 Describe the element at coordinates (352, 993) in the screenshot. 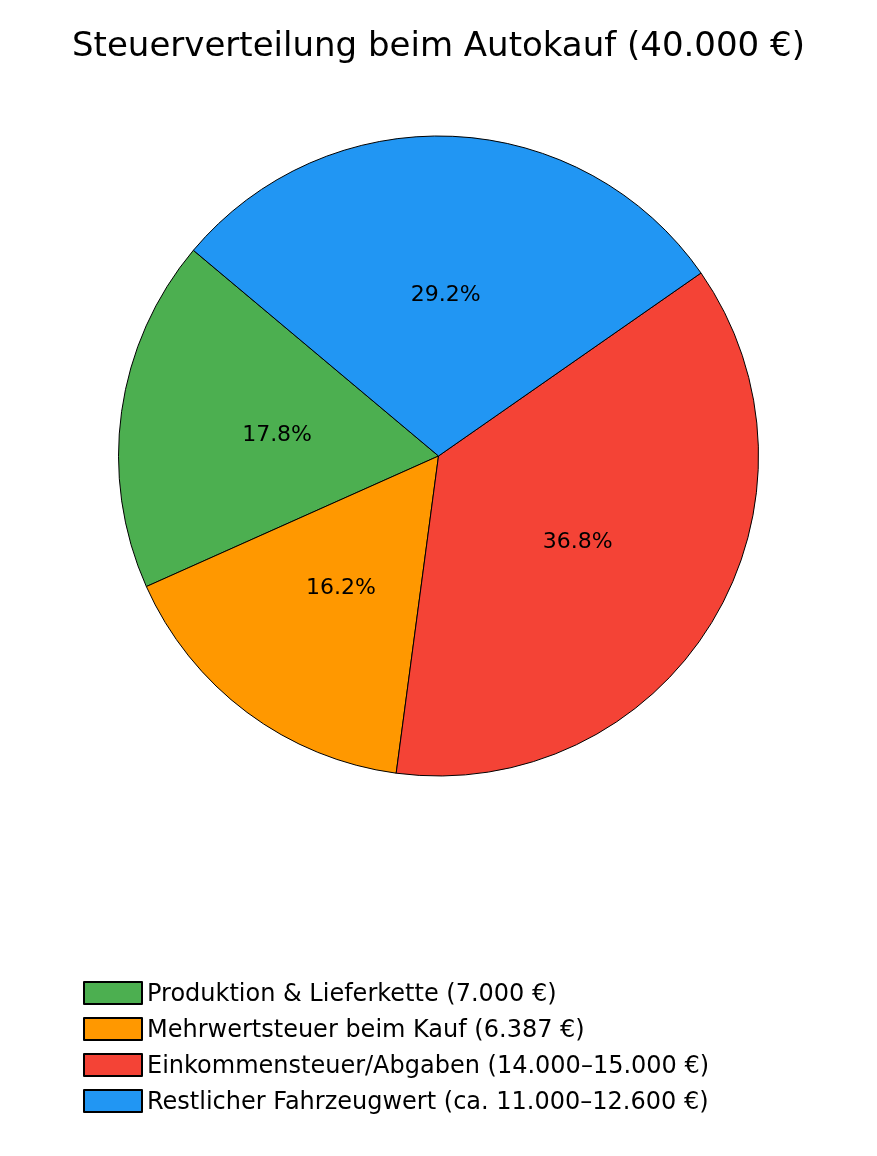

I see `legend-label: Produktion & Lieferkette (7.000 €)` at that location.